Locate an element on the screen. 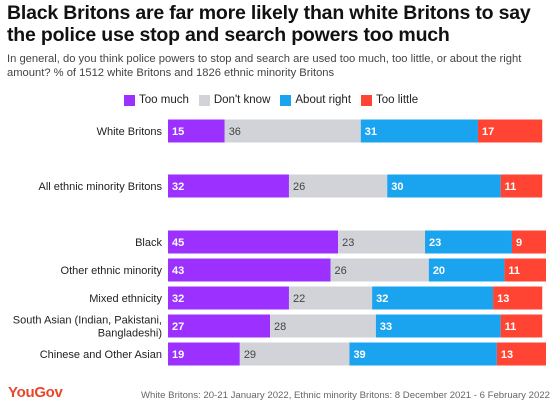 This screenshot has width=560, height=405. category-label-line: Mixed ethnicity is located at coordinates (125, 299).